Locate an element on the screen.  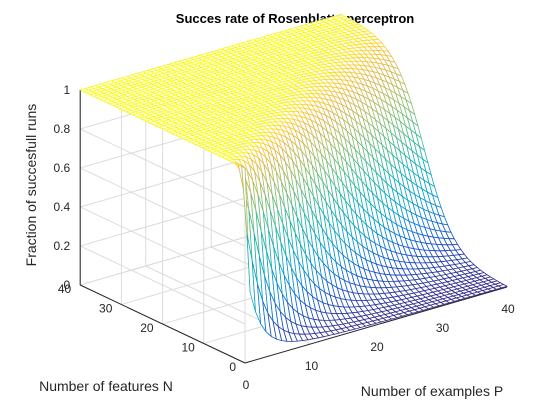
y-tick-label: 30 is located at coordinates (106, 309).